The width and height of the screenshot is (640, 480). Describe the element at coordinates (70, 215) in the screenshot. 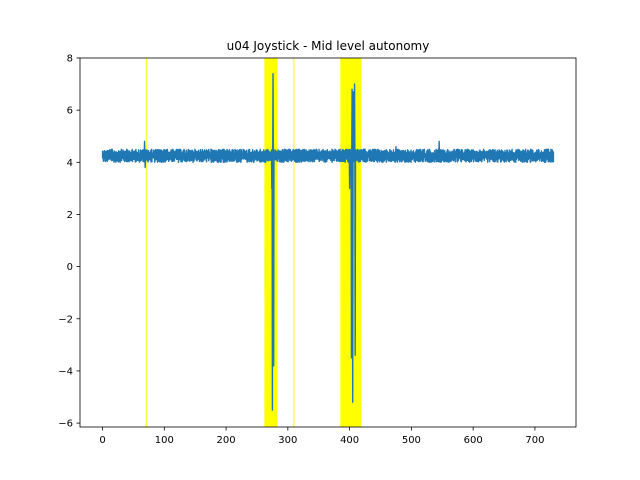

I see `y-tick-label: 2` at that location.